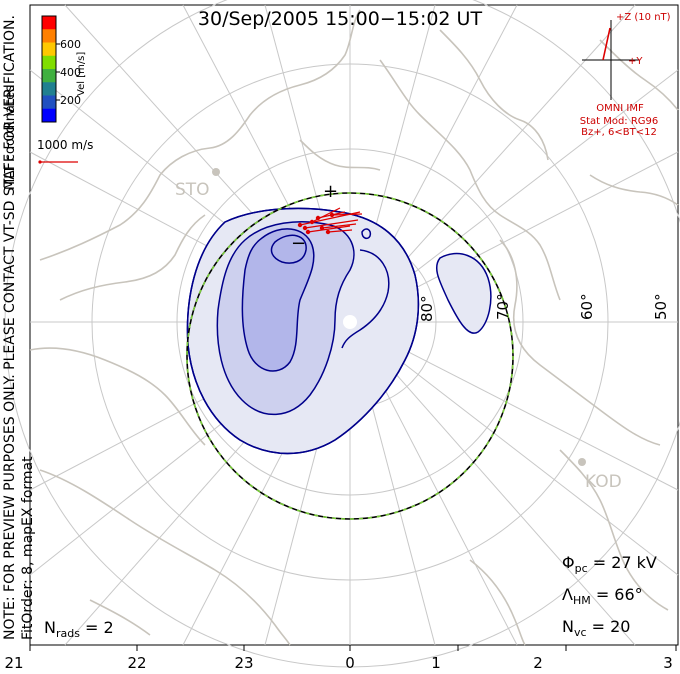 The image size is (680, 674). I want to click on potential-contour-positive, so click(365, 299).